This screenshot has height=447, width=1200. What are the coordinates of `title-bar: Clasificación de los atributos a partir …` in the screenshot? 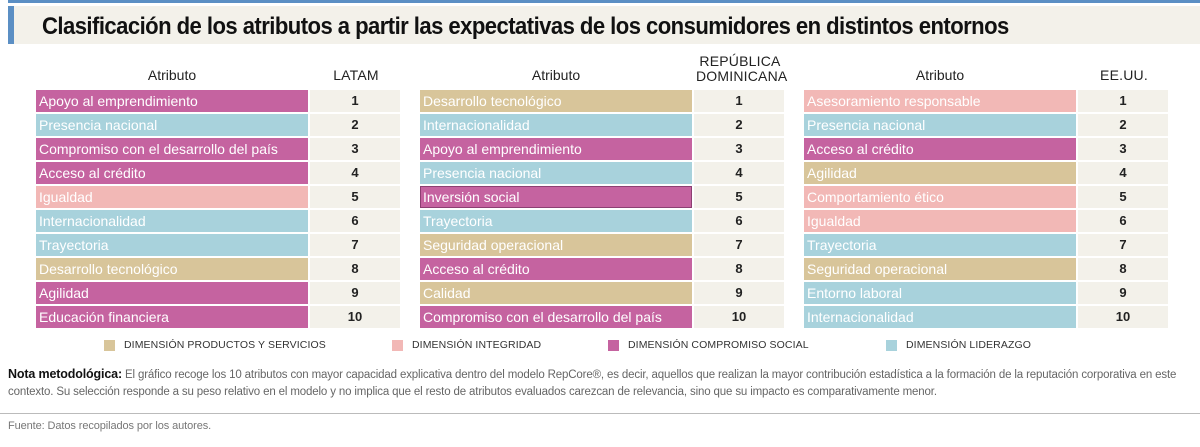 It's located at (604, 22).